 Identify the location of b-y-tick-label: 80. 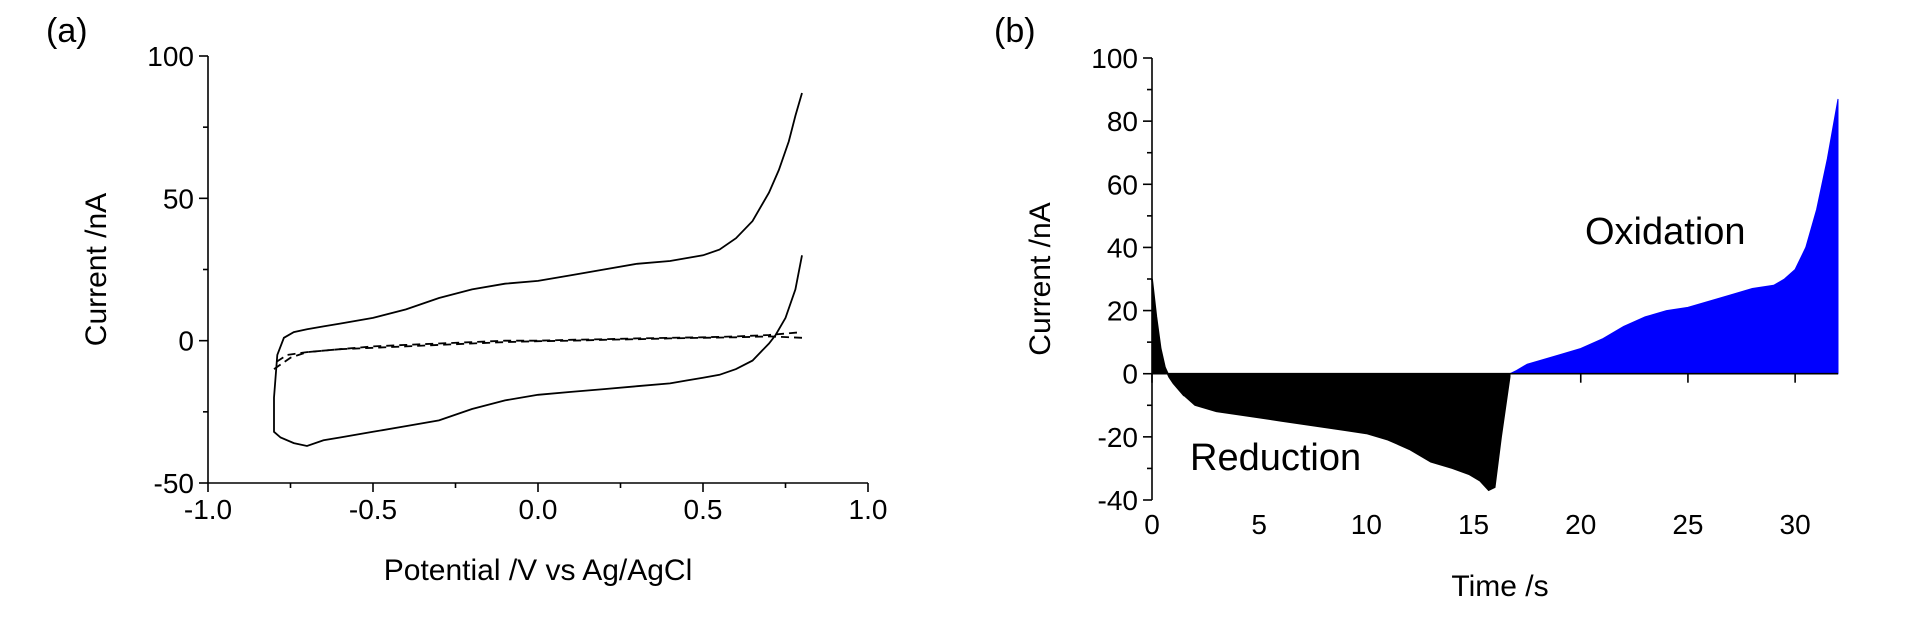
(1122, 121).